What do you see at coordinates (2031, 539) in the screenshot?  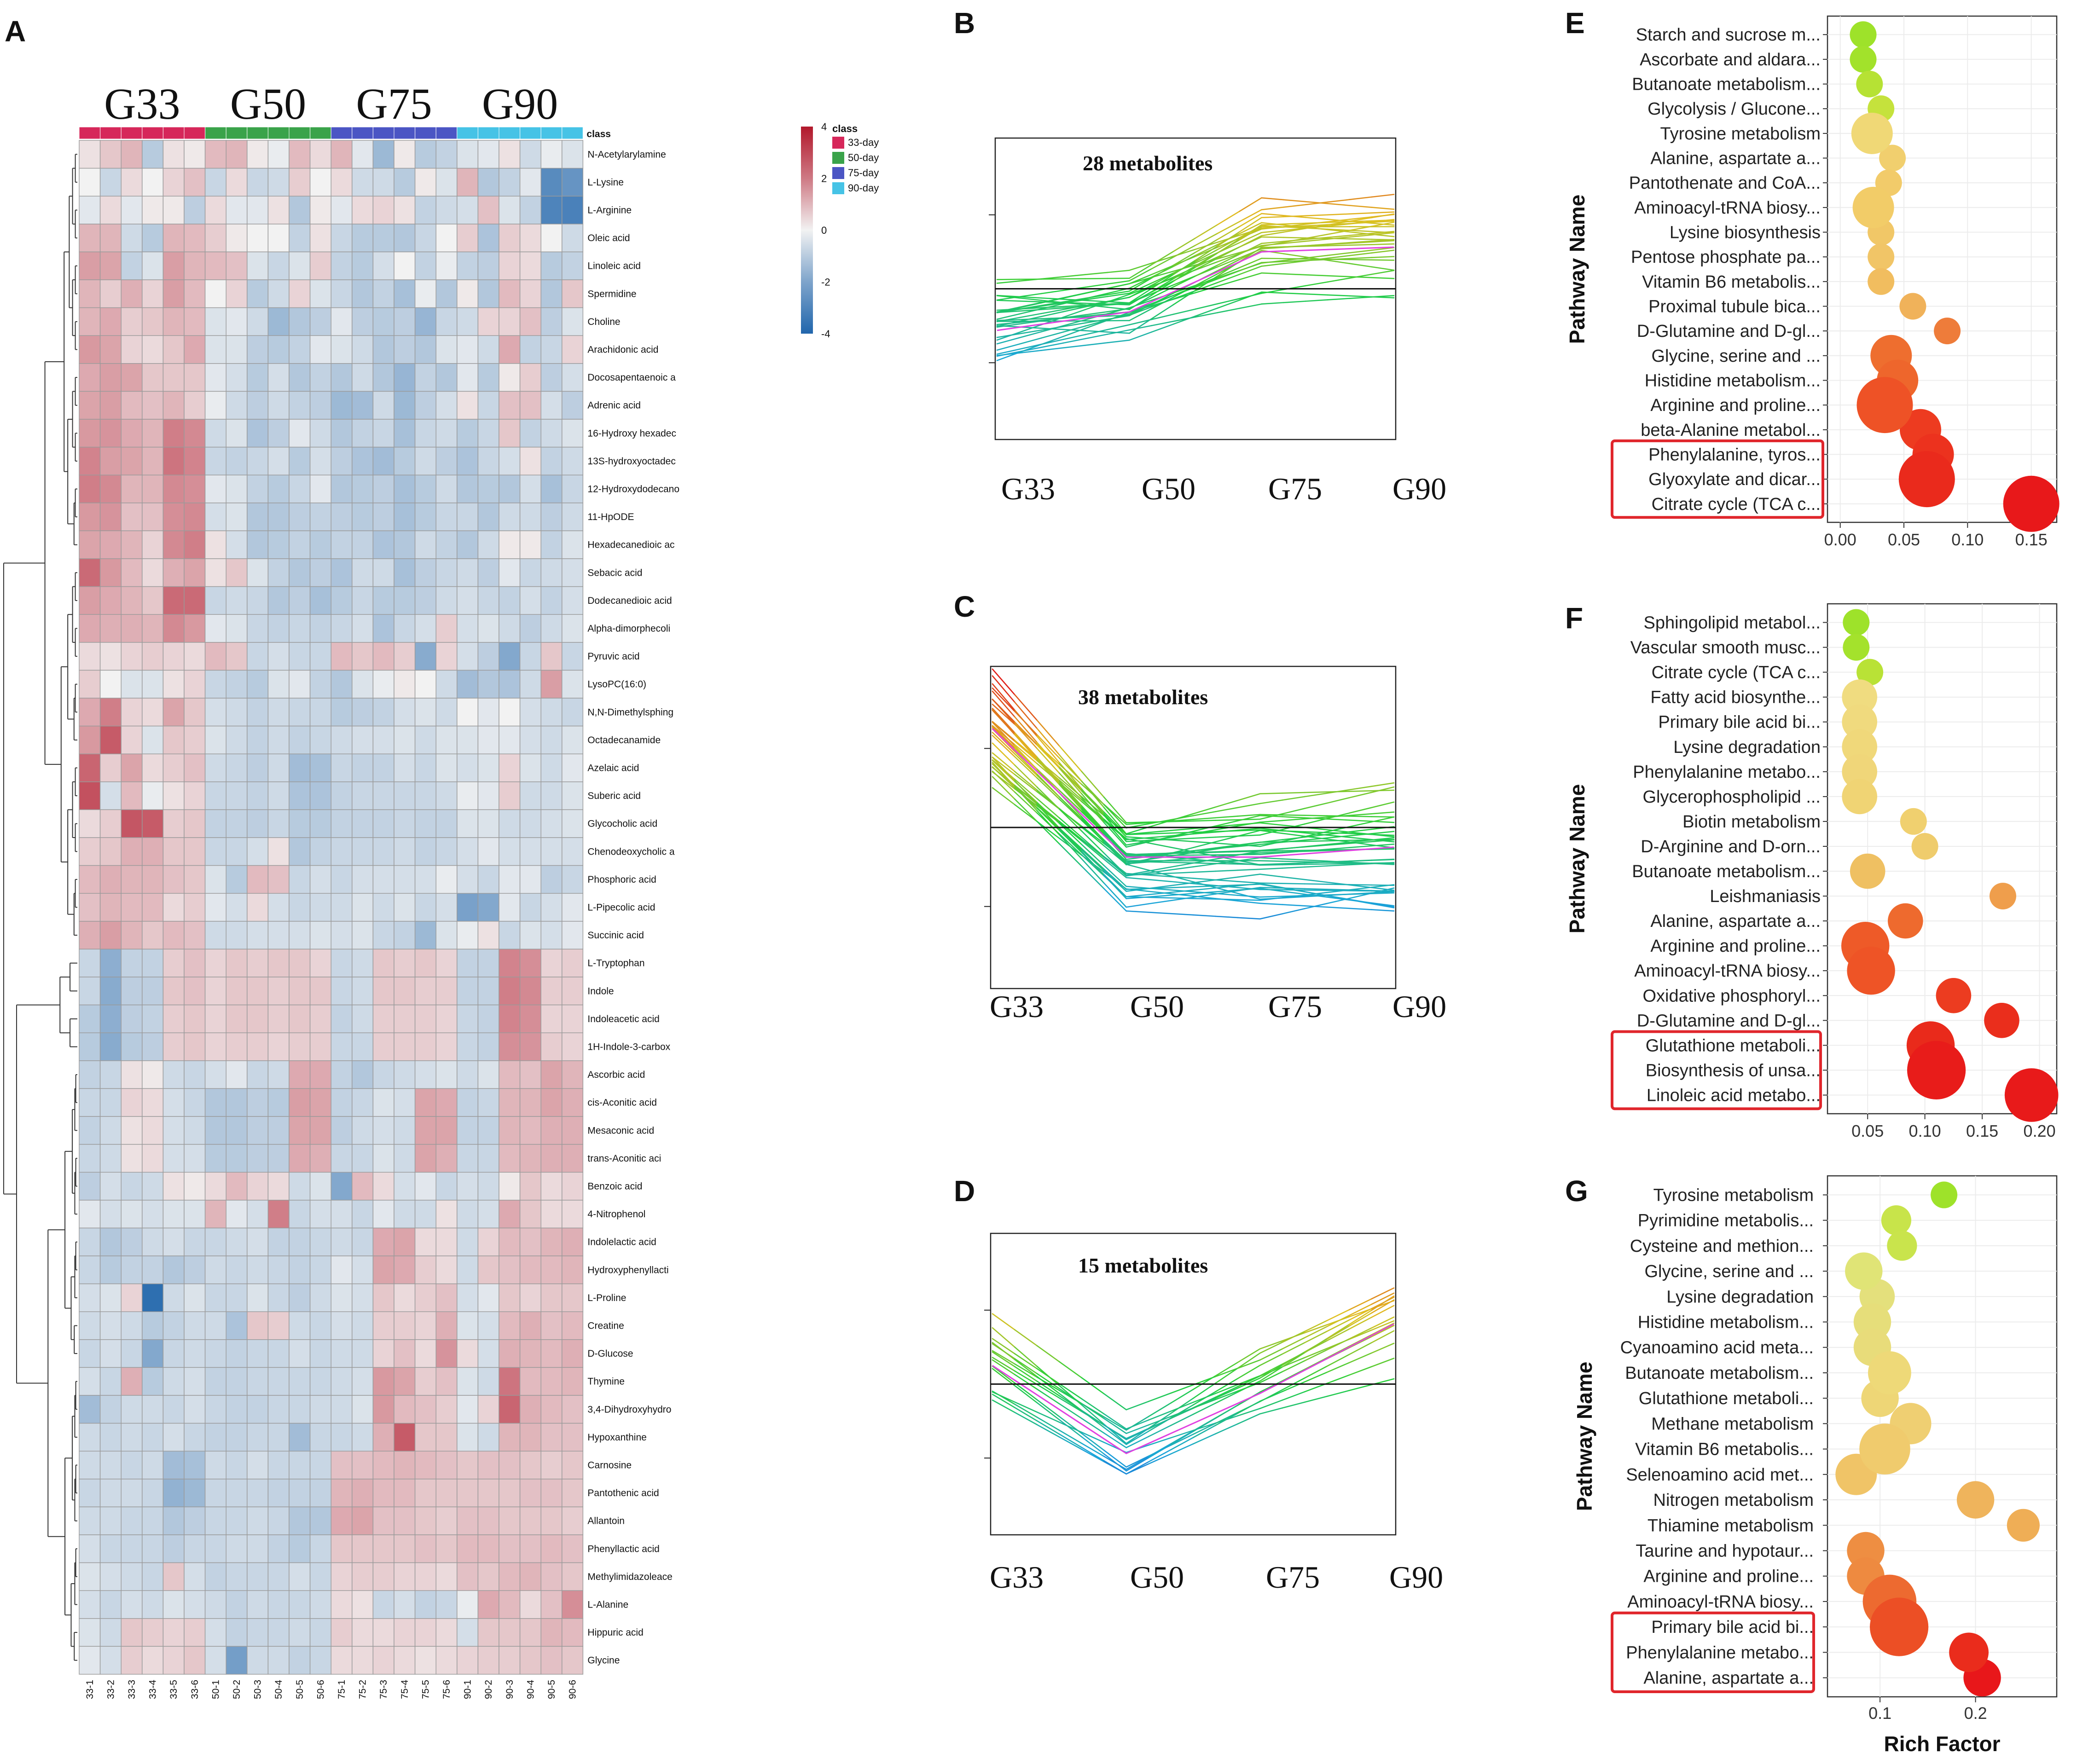 I see `bubble-x-tick-label: 0.15` at bounding box center [2031, 539].